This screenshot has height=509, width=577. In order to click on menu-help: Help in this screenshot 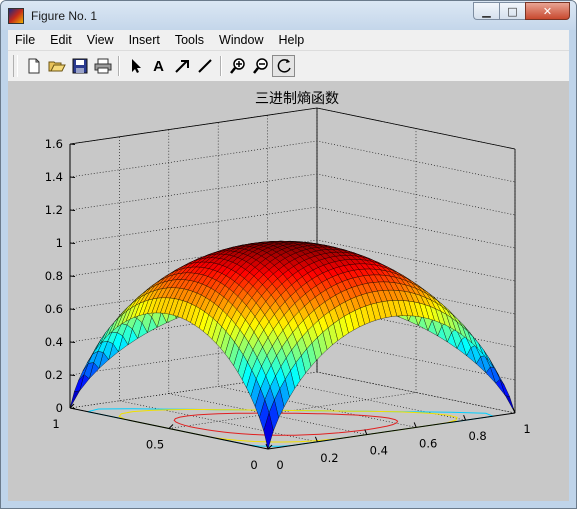, I will do `click(291, 40)`.